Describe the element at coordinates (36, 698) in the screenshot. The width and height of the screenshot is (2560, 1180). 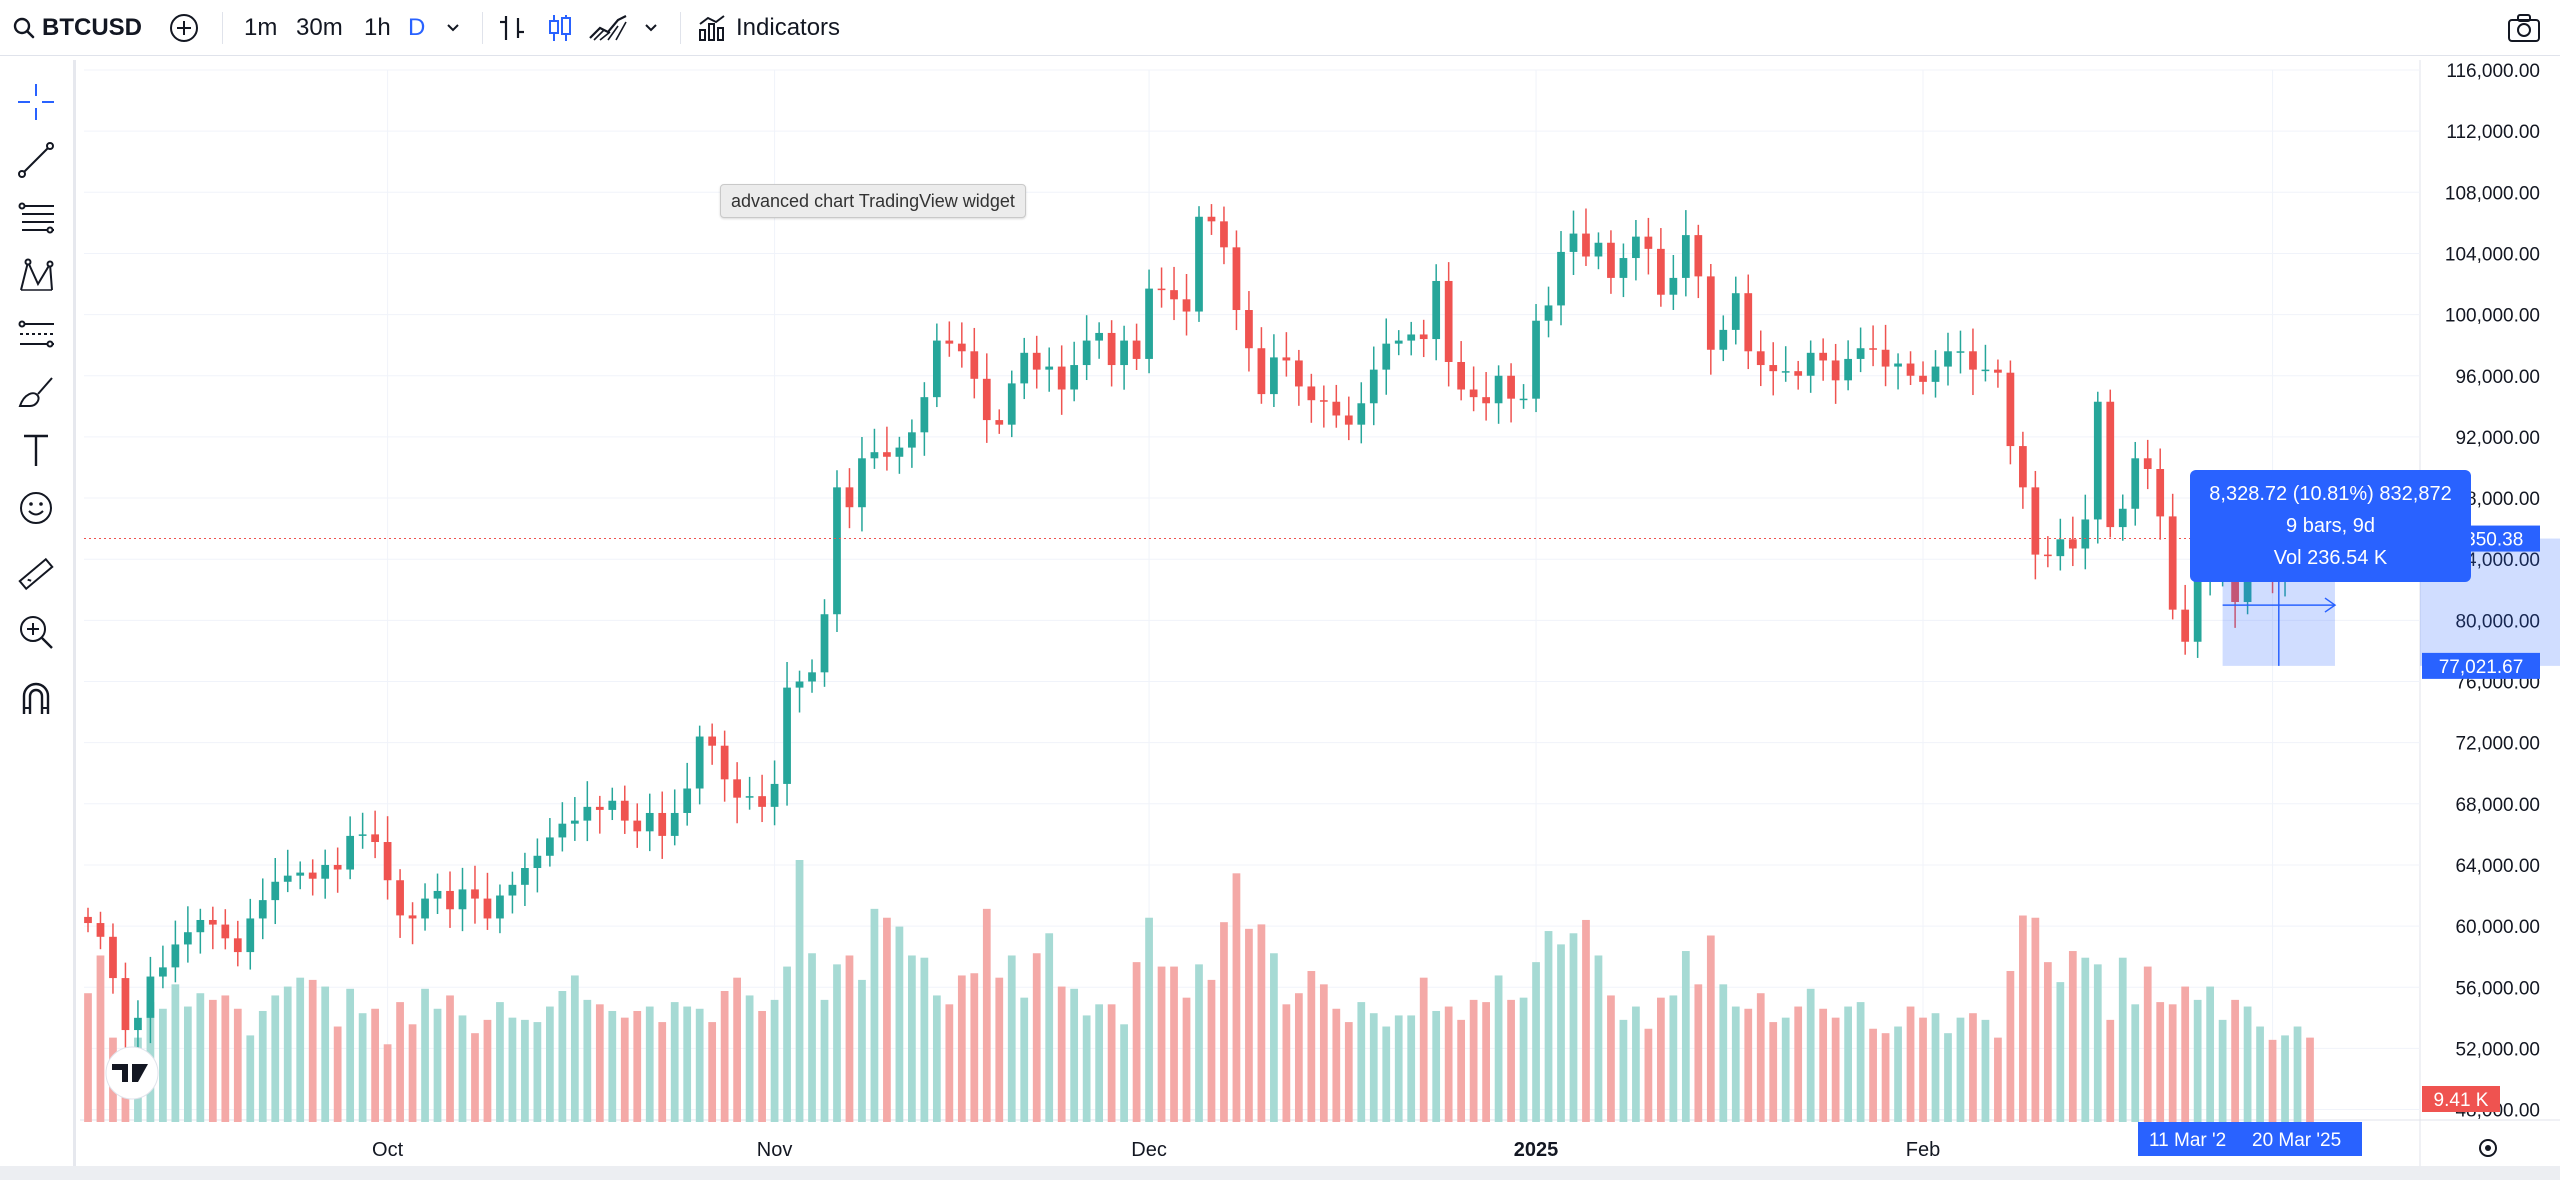
I see `magnet-tool` at that location.